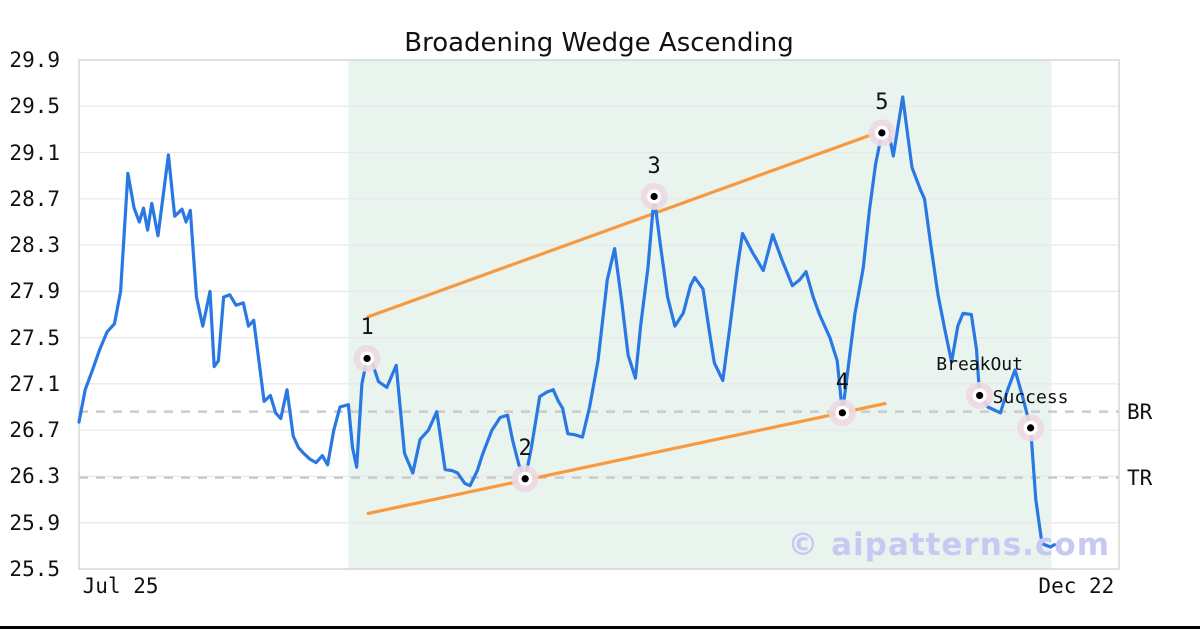 This screenshot has height=630, width=1200. Describe the element at coordinates (34, 522) in the screenshot. I see `y-tick-label: 25.9` at that location.